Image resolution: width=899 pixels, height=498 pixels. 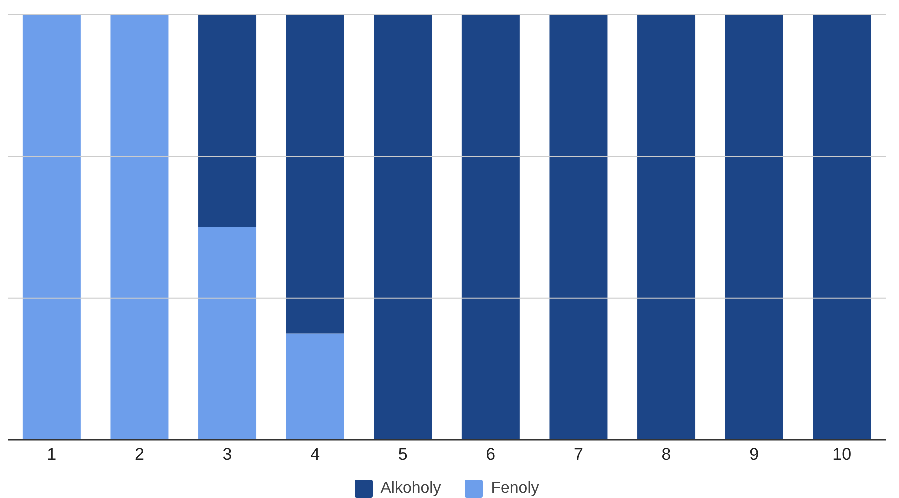 I want to click on legend-label: Fenoly, so click(x=515, y=489).